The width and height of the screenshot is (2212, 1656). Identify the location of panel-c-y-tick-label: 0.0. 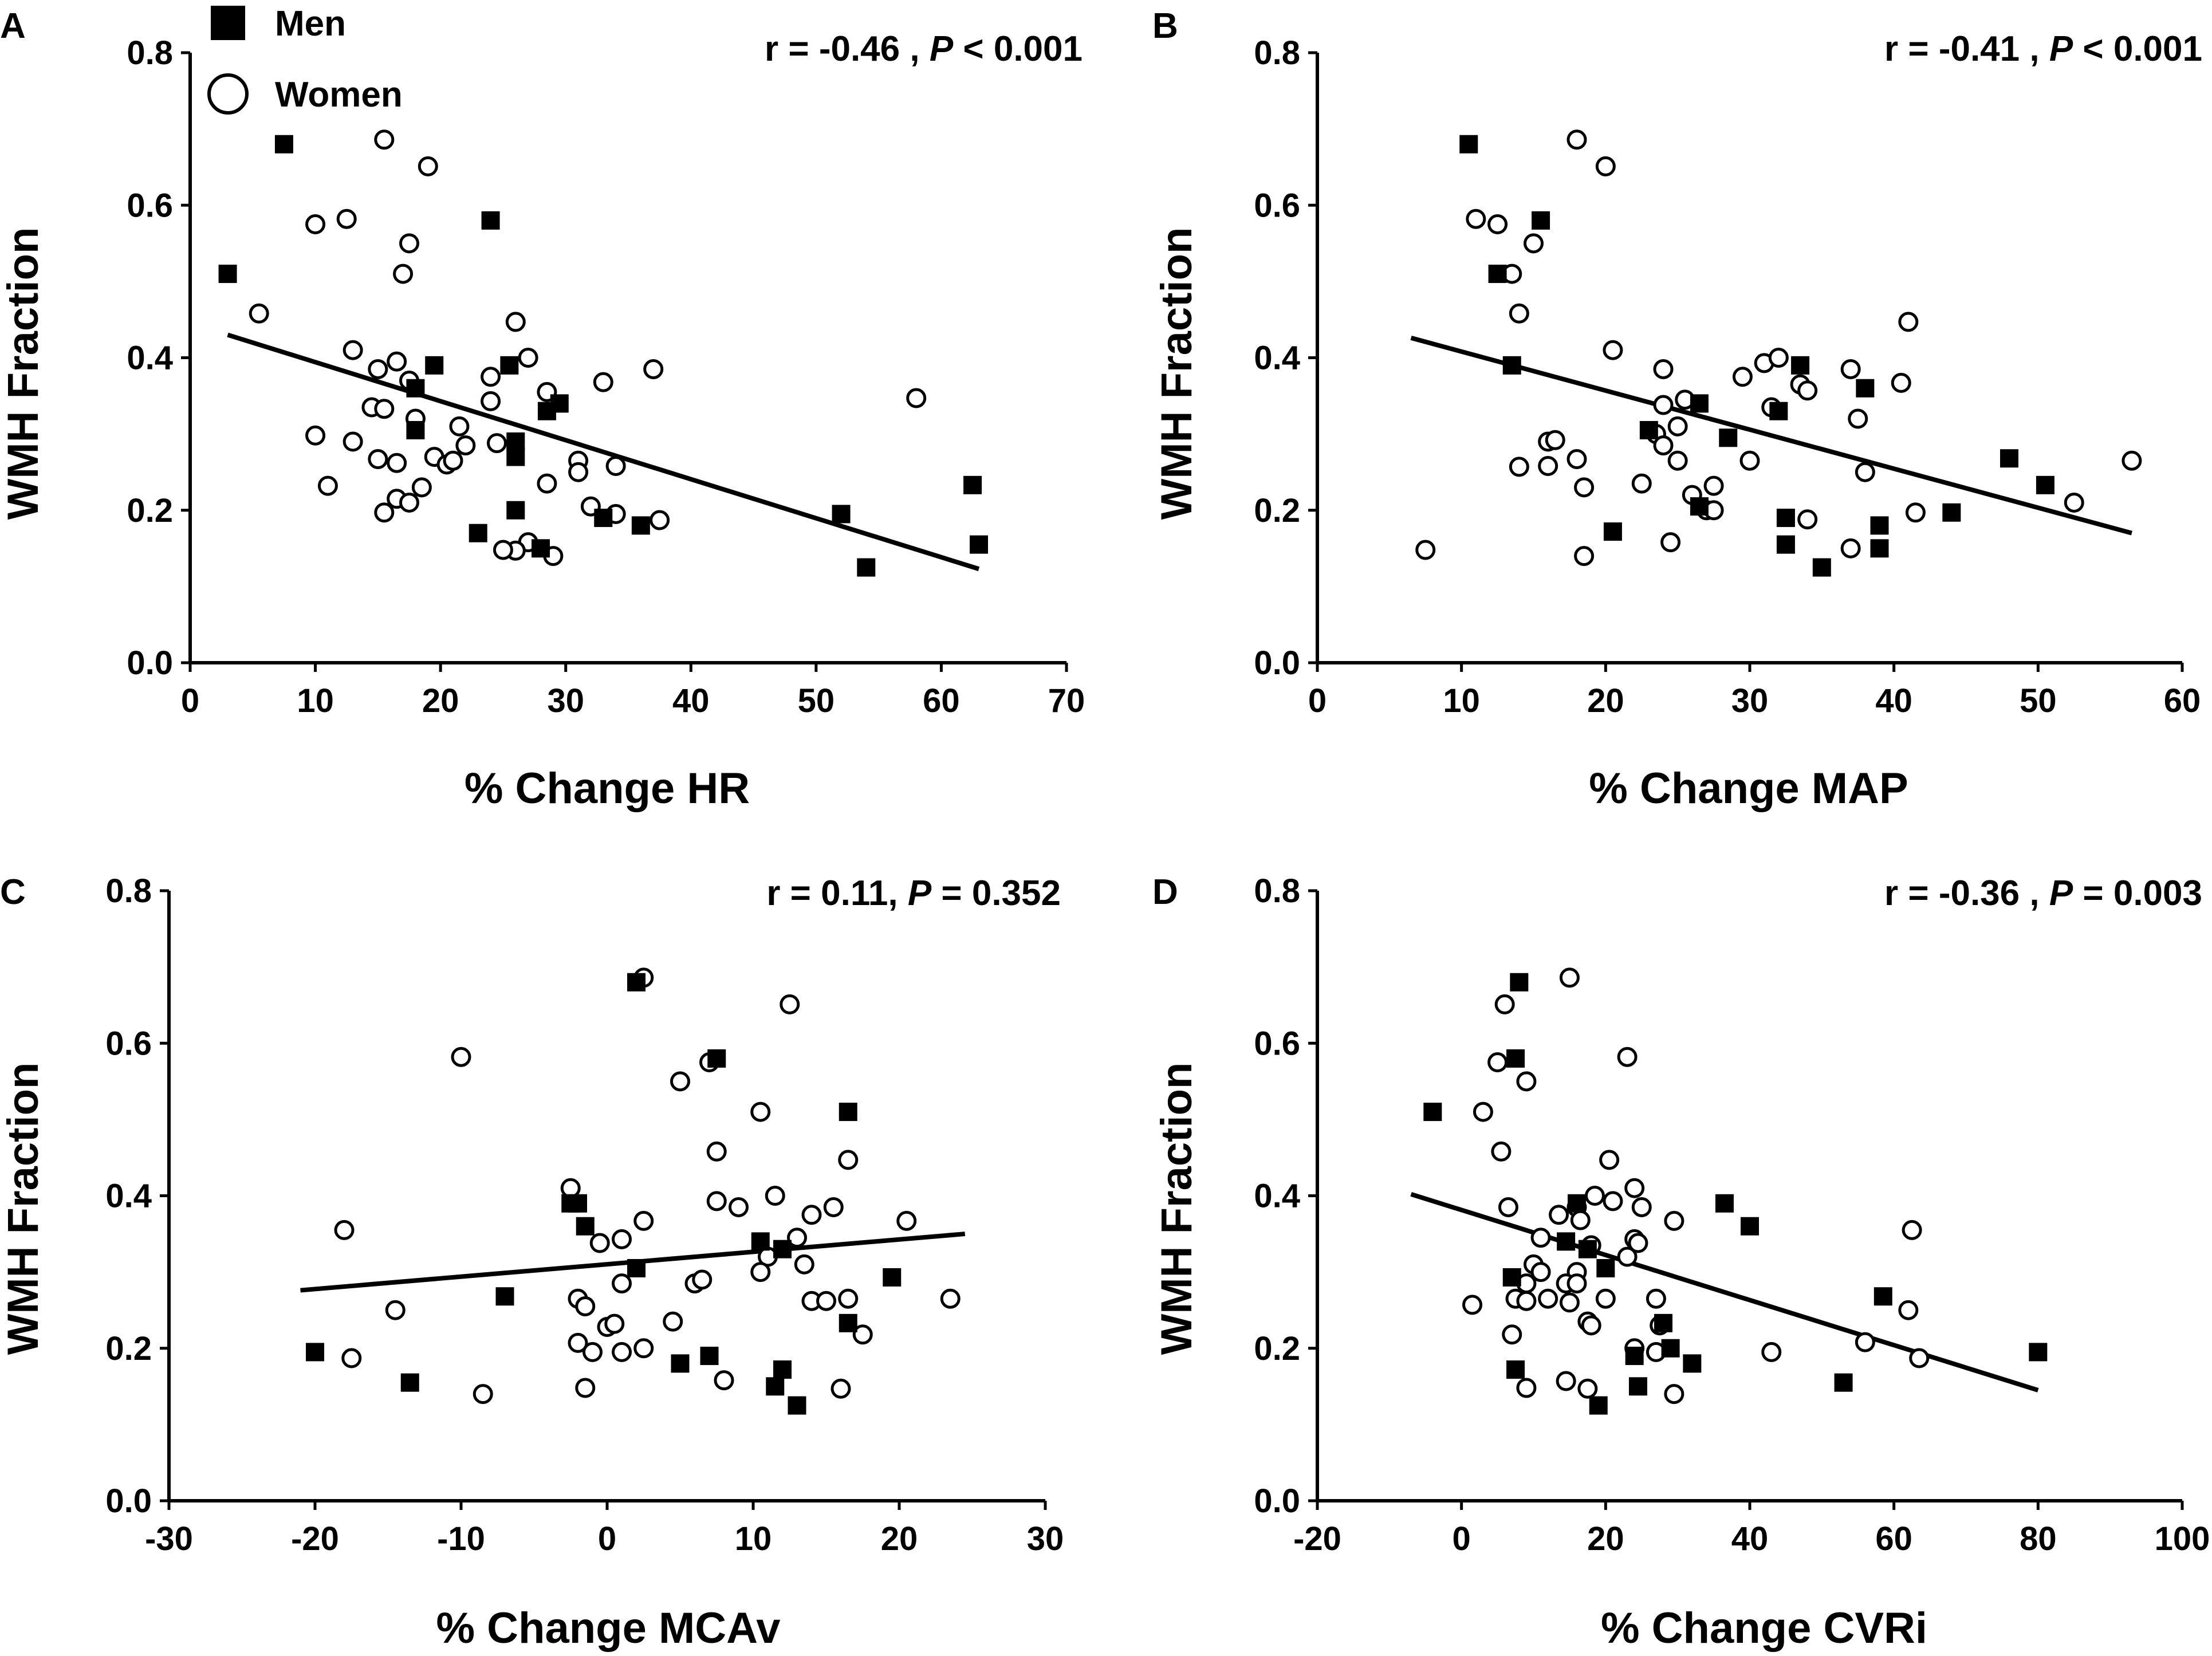
(128, 1501).